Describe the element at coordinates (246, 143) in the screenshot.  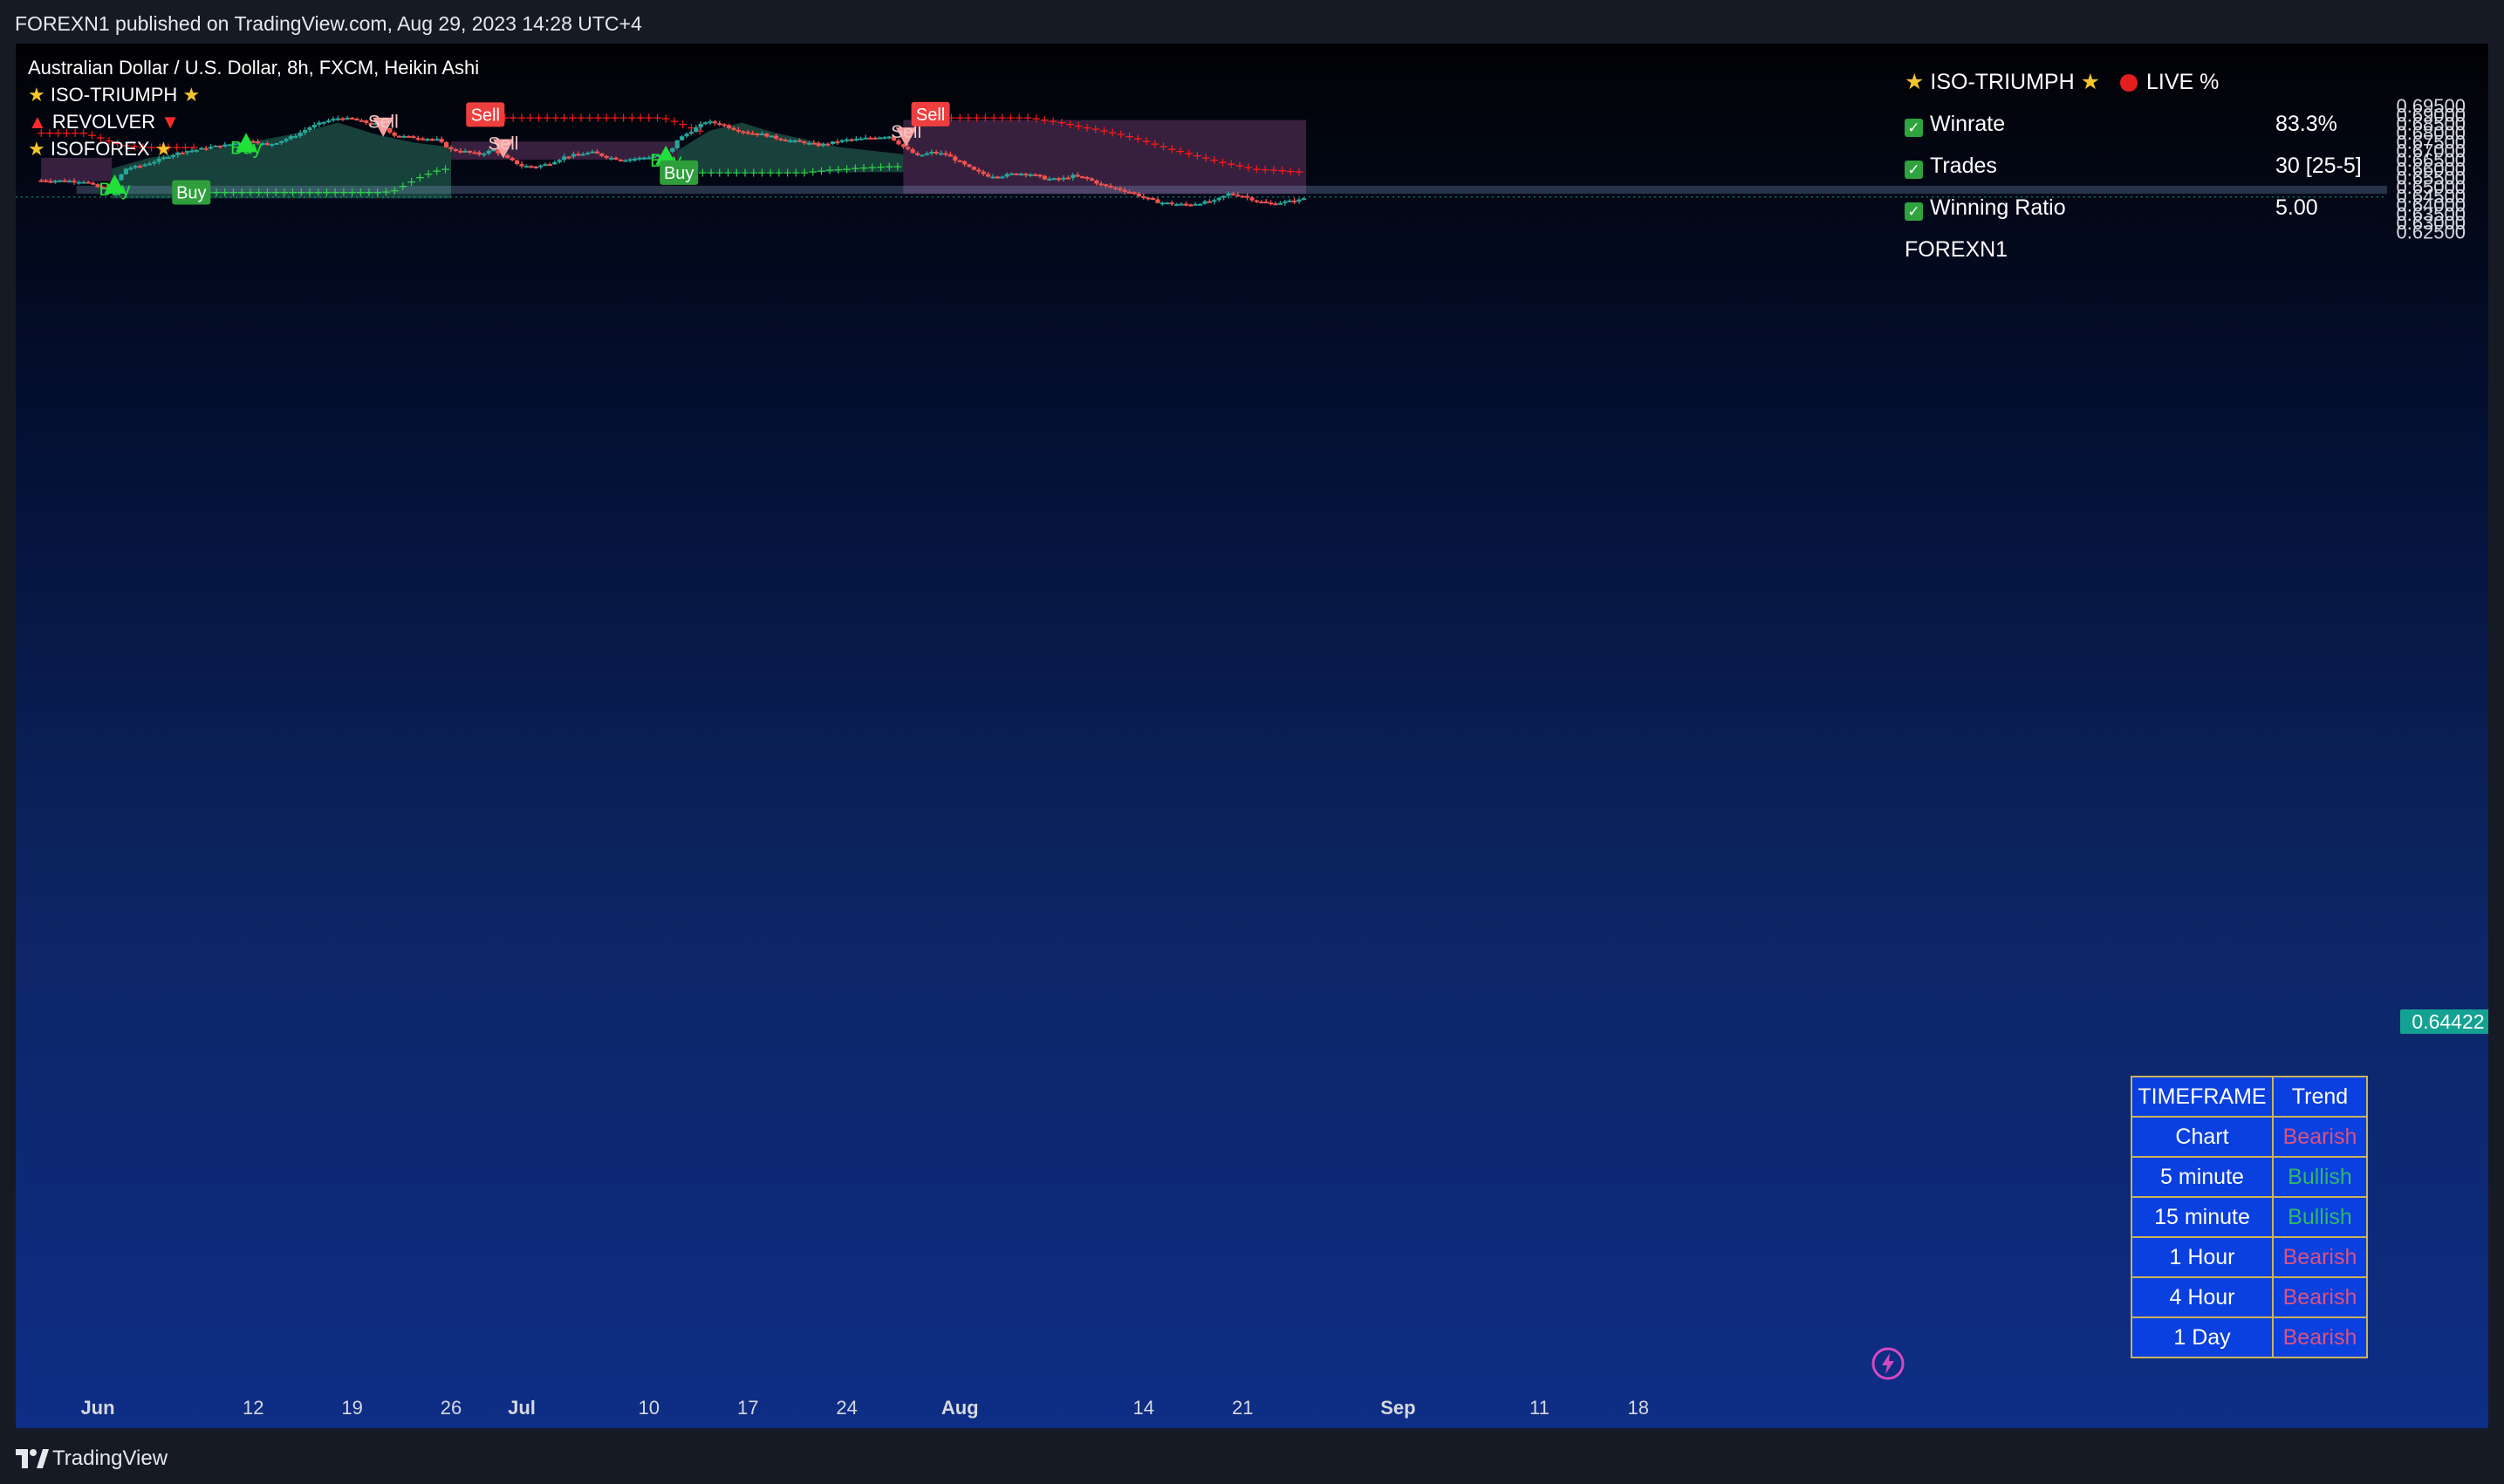
I see `buy-signal-triangle` at that location.